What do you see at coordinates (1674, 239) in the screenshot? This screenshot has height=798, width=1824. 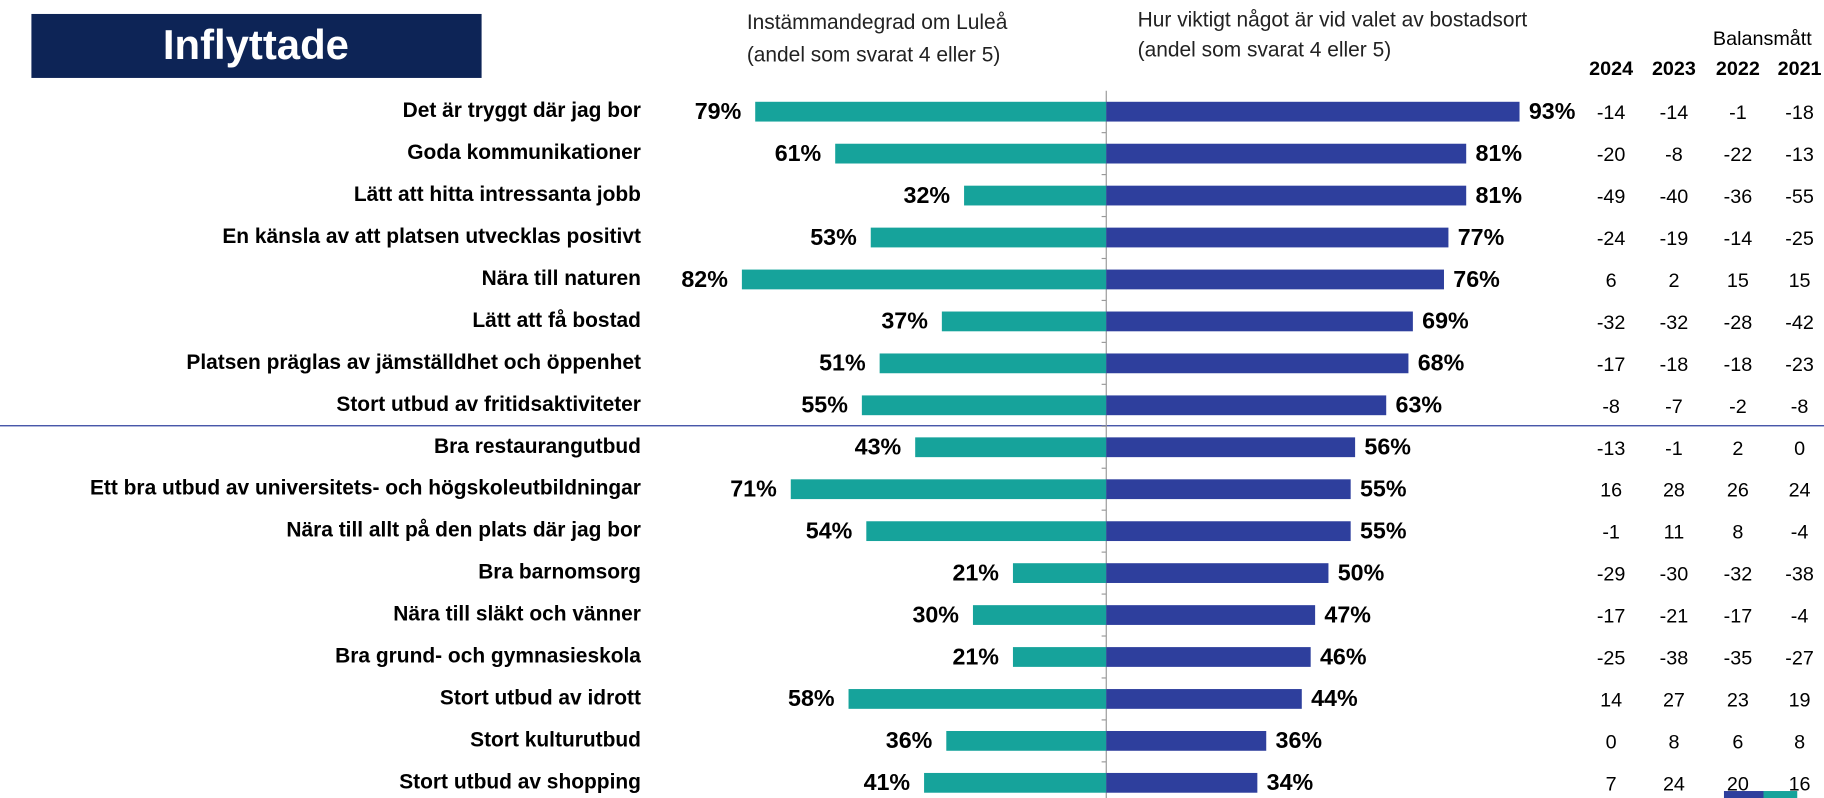 I see `table-cell: -19` at bounding box center [1674, 239].